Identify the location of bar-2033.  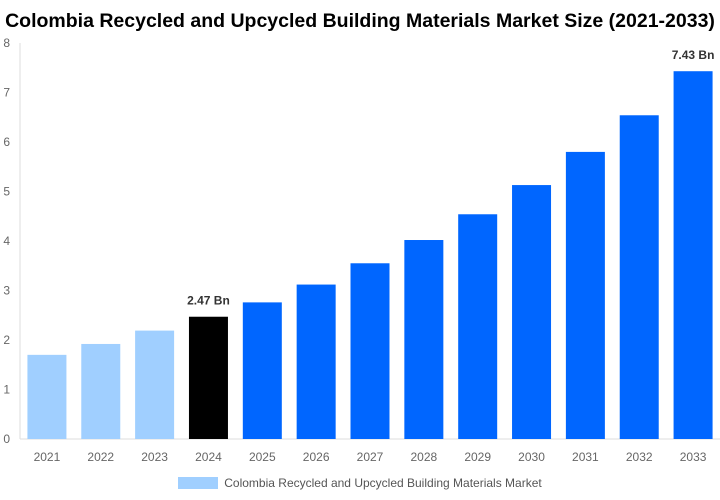
(693, 255).